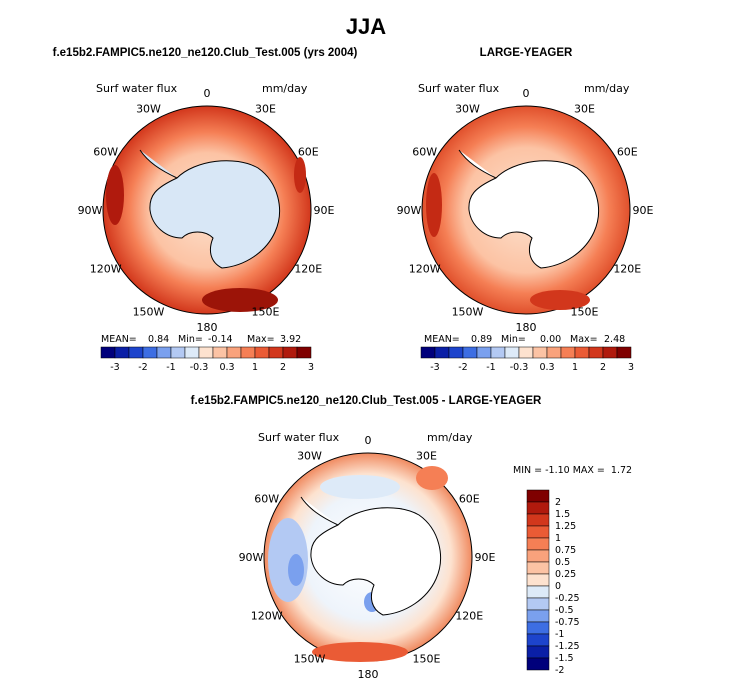 Image resolution: width=733 pixels, height=681 pixels. What do you see at coordinates (459, 88) in the screenshot?
I see `panel-obs-variable: Surf water flux` at bounding box center [459, 88].